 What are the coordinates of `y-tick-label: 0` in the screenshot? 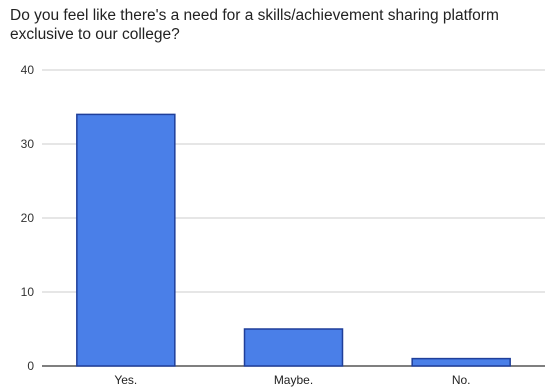 It's located at (30, 366).